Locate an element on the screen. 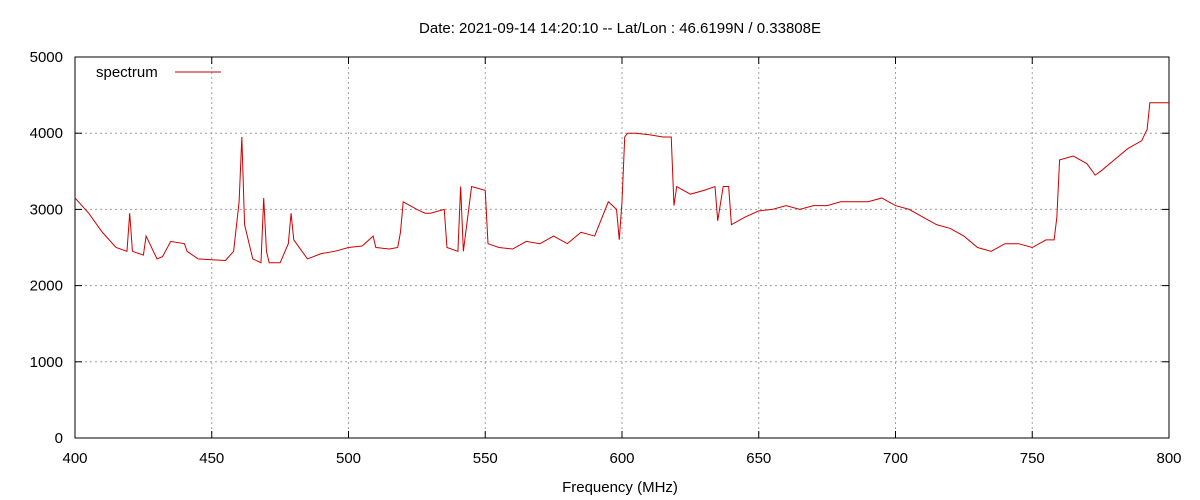 This screenshot has height=500, width=1200. y-tick-label: 3000 is located at coordinates (46, 209).